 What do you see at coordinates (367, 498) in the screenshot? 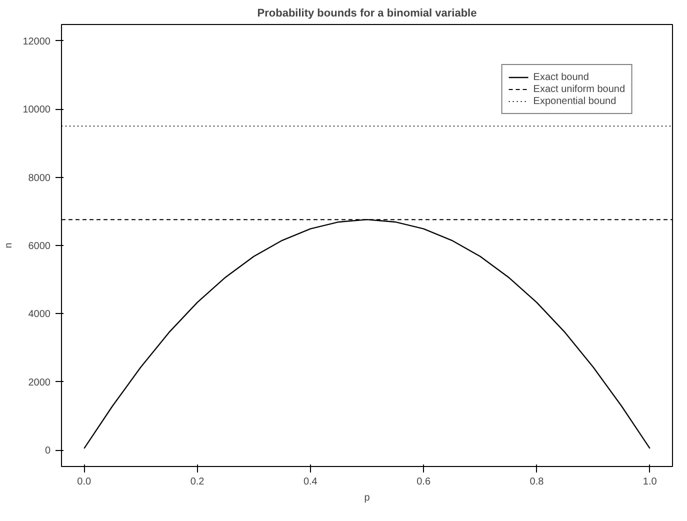
I see `x-axis-title: p` at bounding box center [367, 498].